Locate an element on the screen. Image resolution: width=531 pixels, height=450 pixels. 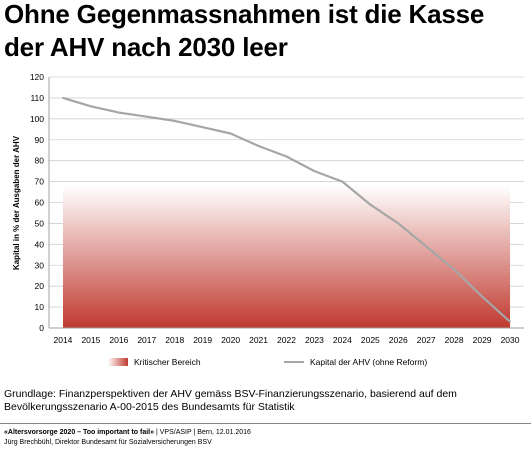
x-tick-label: 2030 is located at coordinates (510, 340).